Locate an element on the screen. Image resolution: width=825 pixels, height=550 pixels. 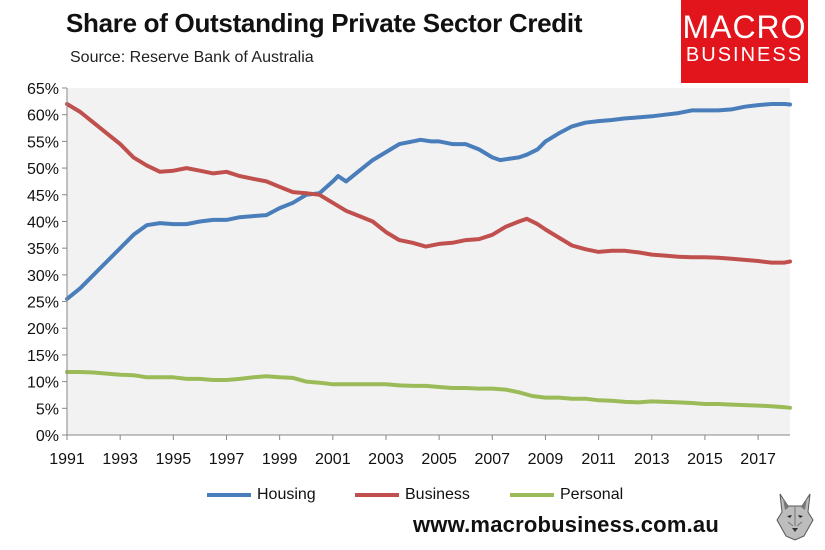
x-tick-label: 2015 is located at coordinates (705, 459).